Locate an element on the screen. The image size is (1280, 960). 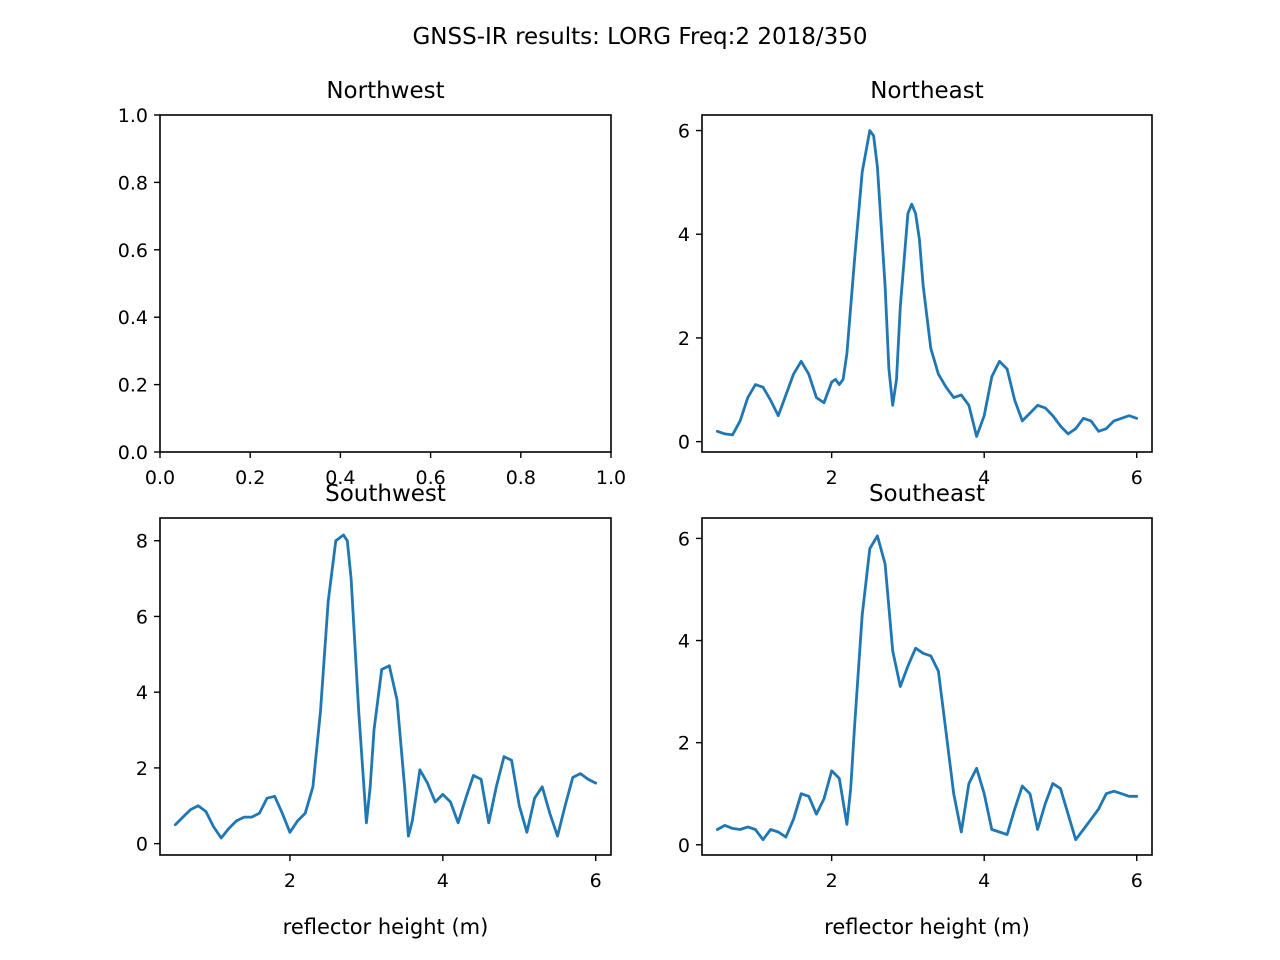
x-tick-label: 0.2 is located at coordinates (250, 478).